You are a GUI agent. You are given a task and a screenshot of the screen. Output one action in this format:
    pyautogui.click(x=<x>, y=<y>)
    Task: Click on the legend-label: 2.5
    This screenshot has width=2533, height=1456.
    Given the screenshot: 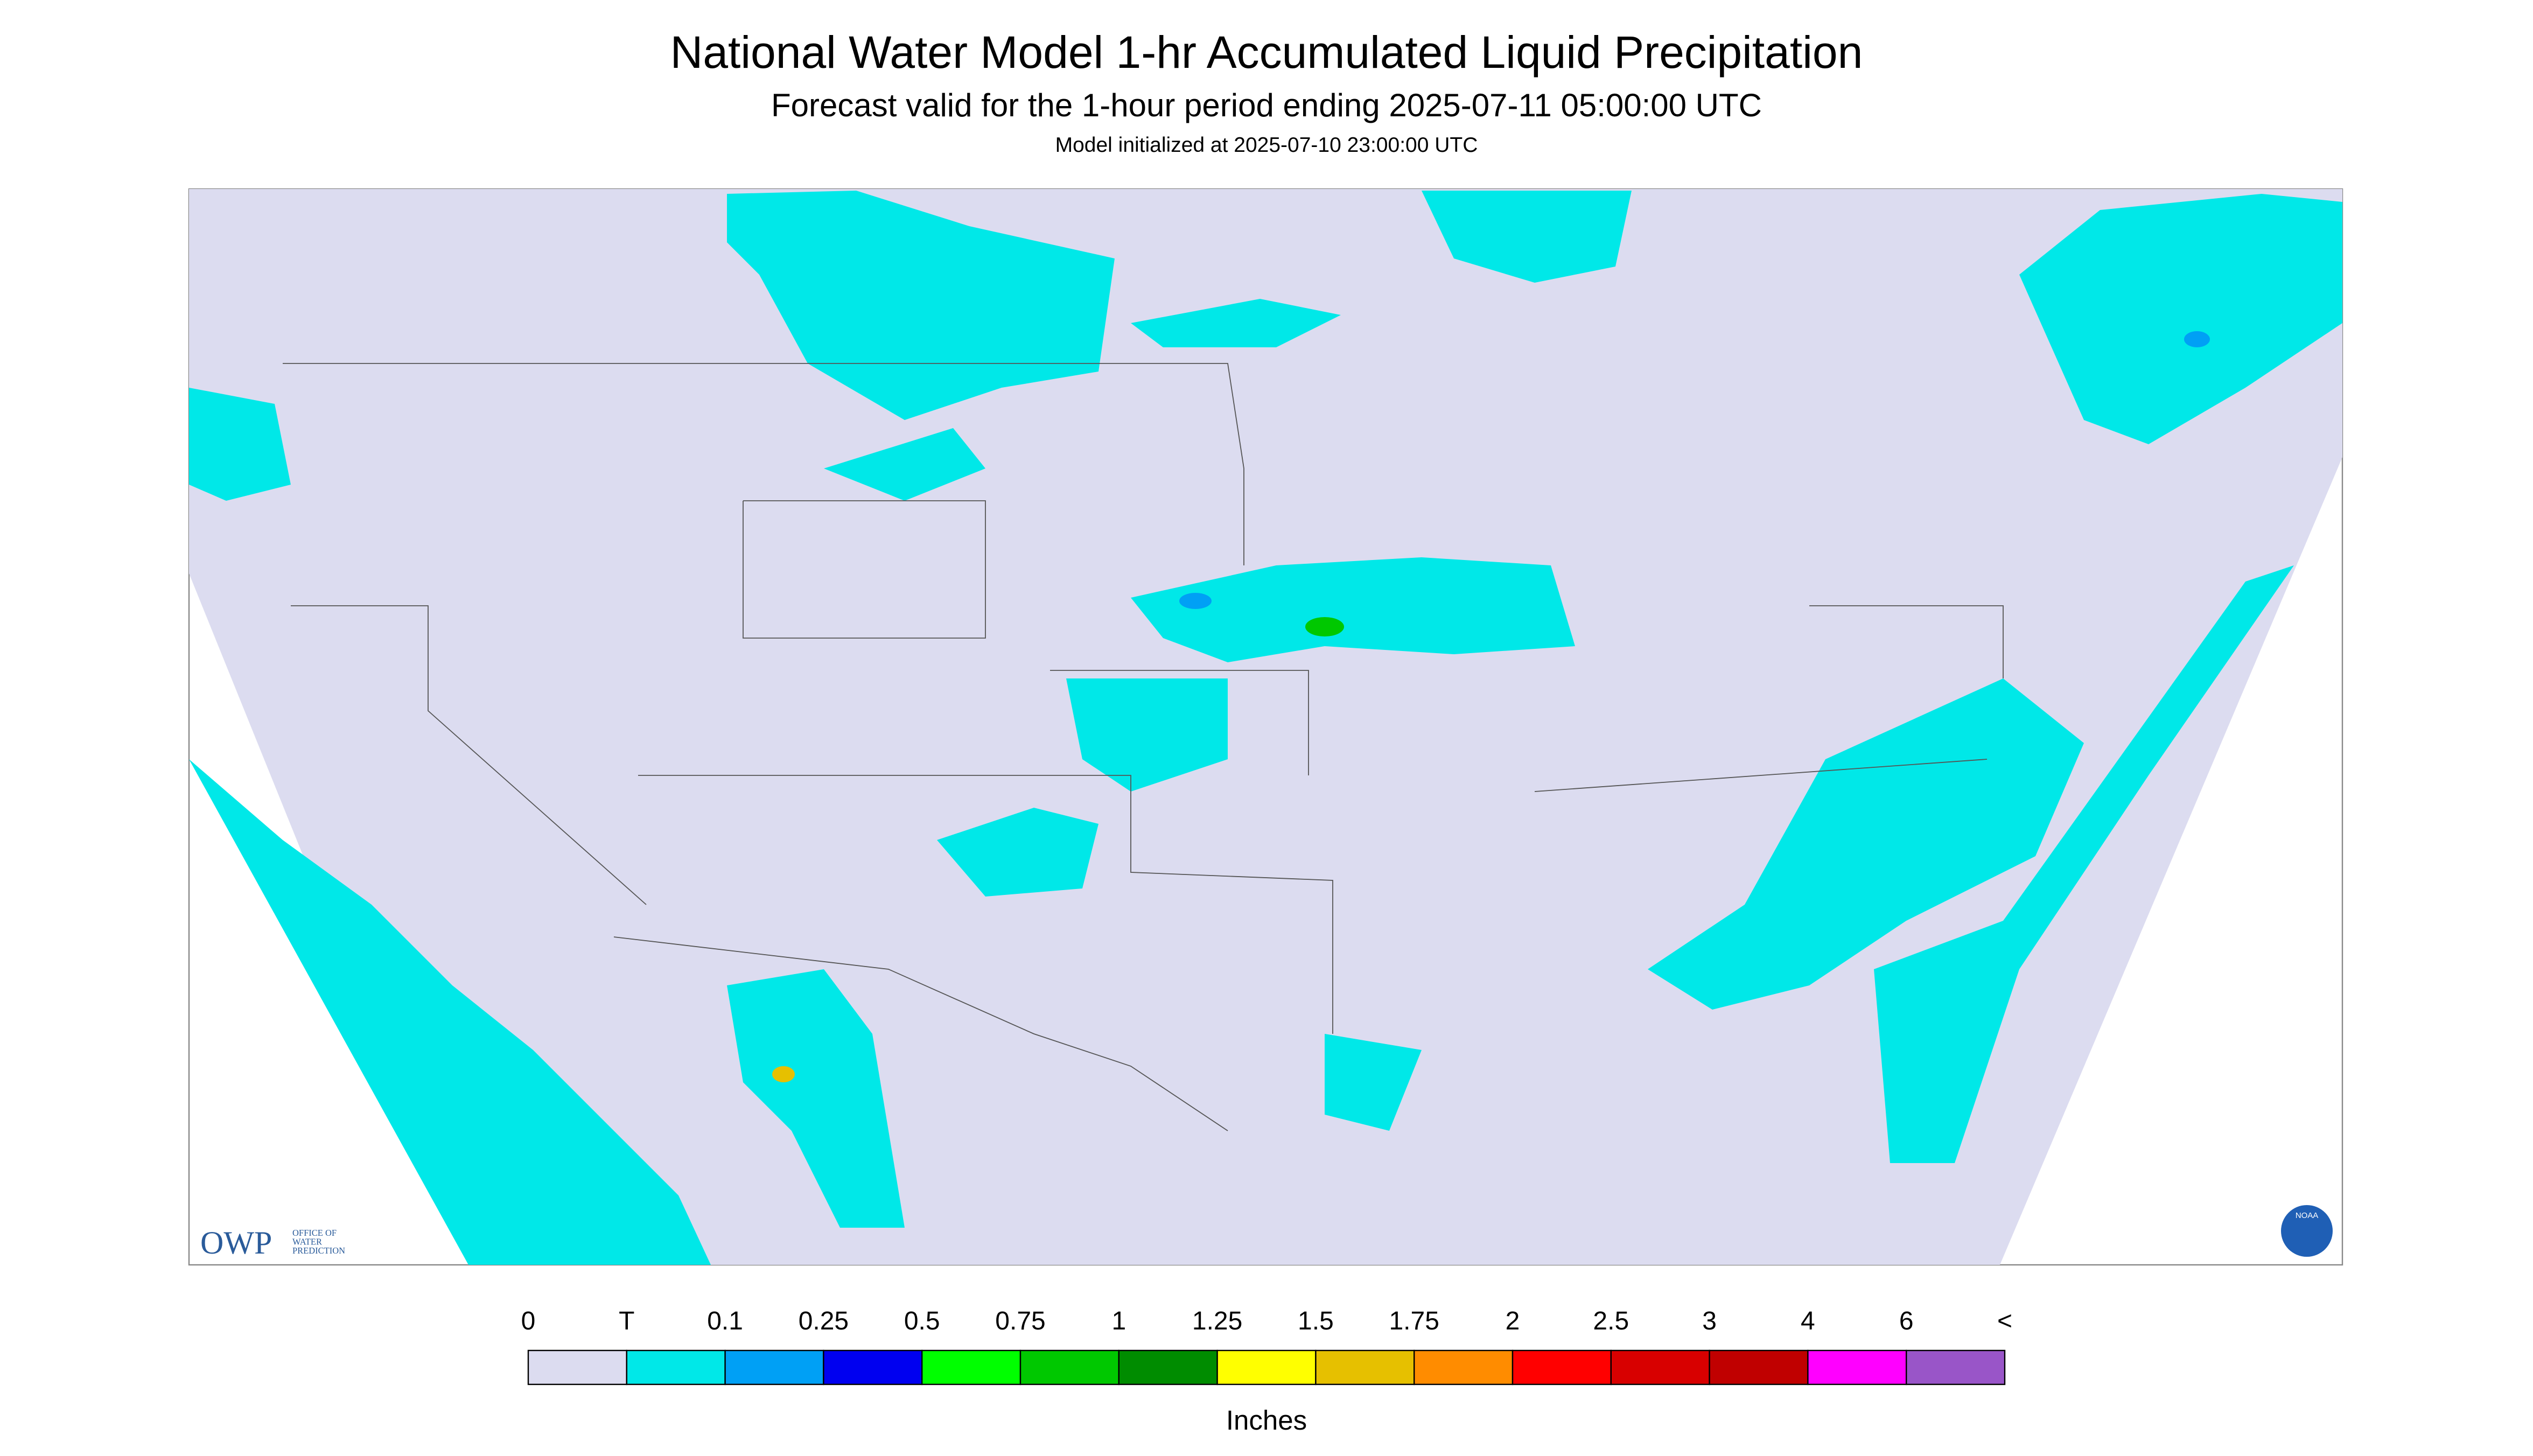 What is the action you would take?
    pyautogui.click(x=1611, y=1321)
    